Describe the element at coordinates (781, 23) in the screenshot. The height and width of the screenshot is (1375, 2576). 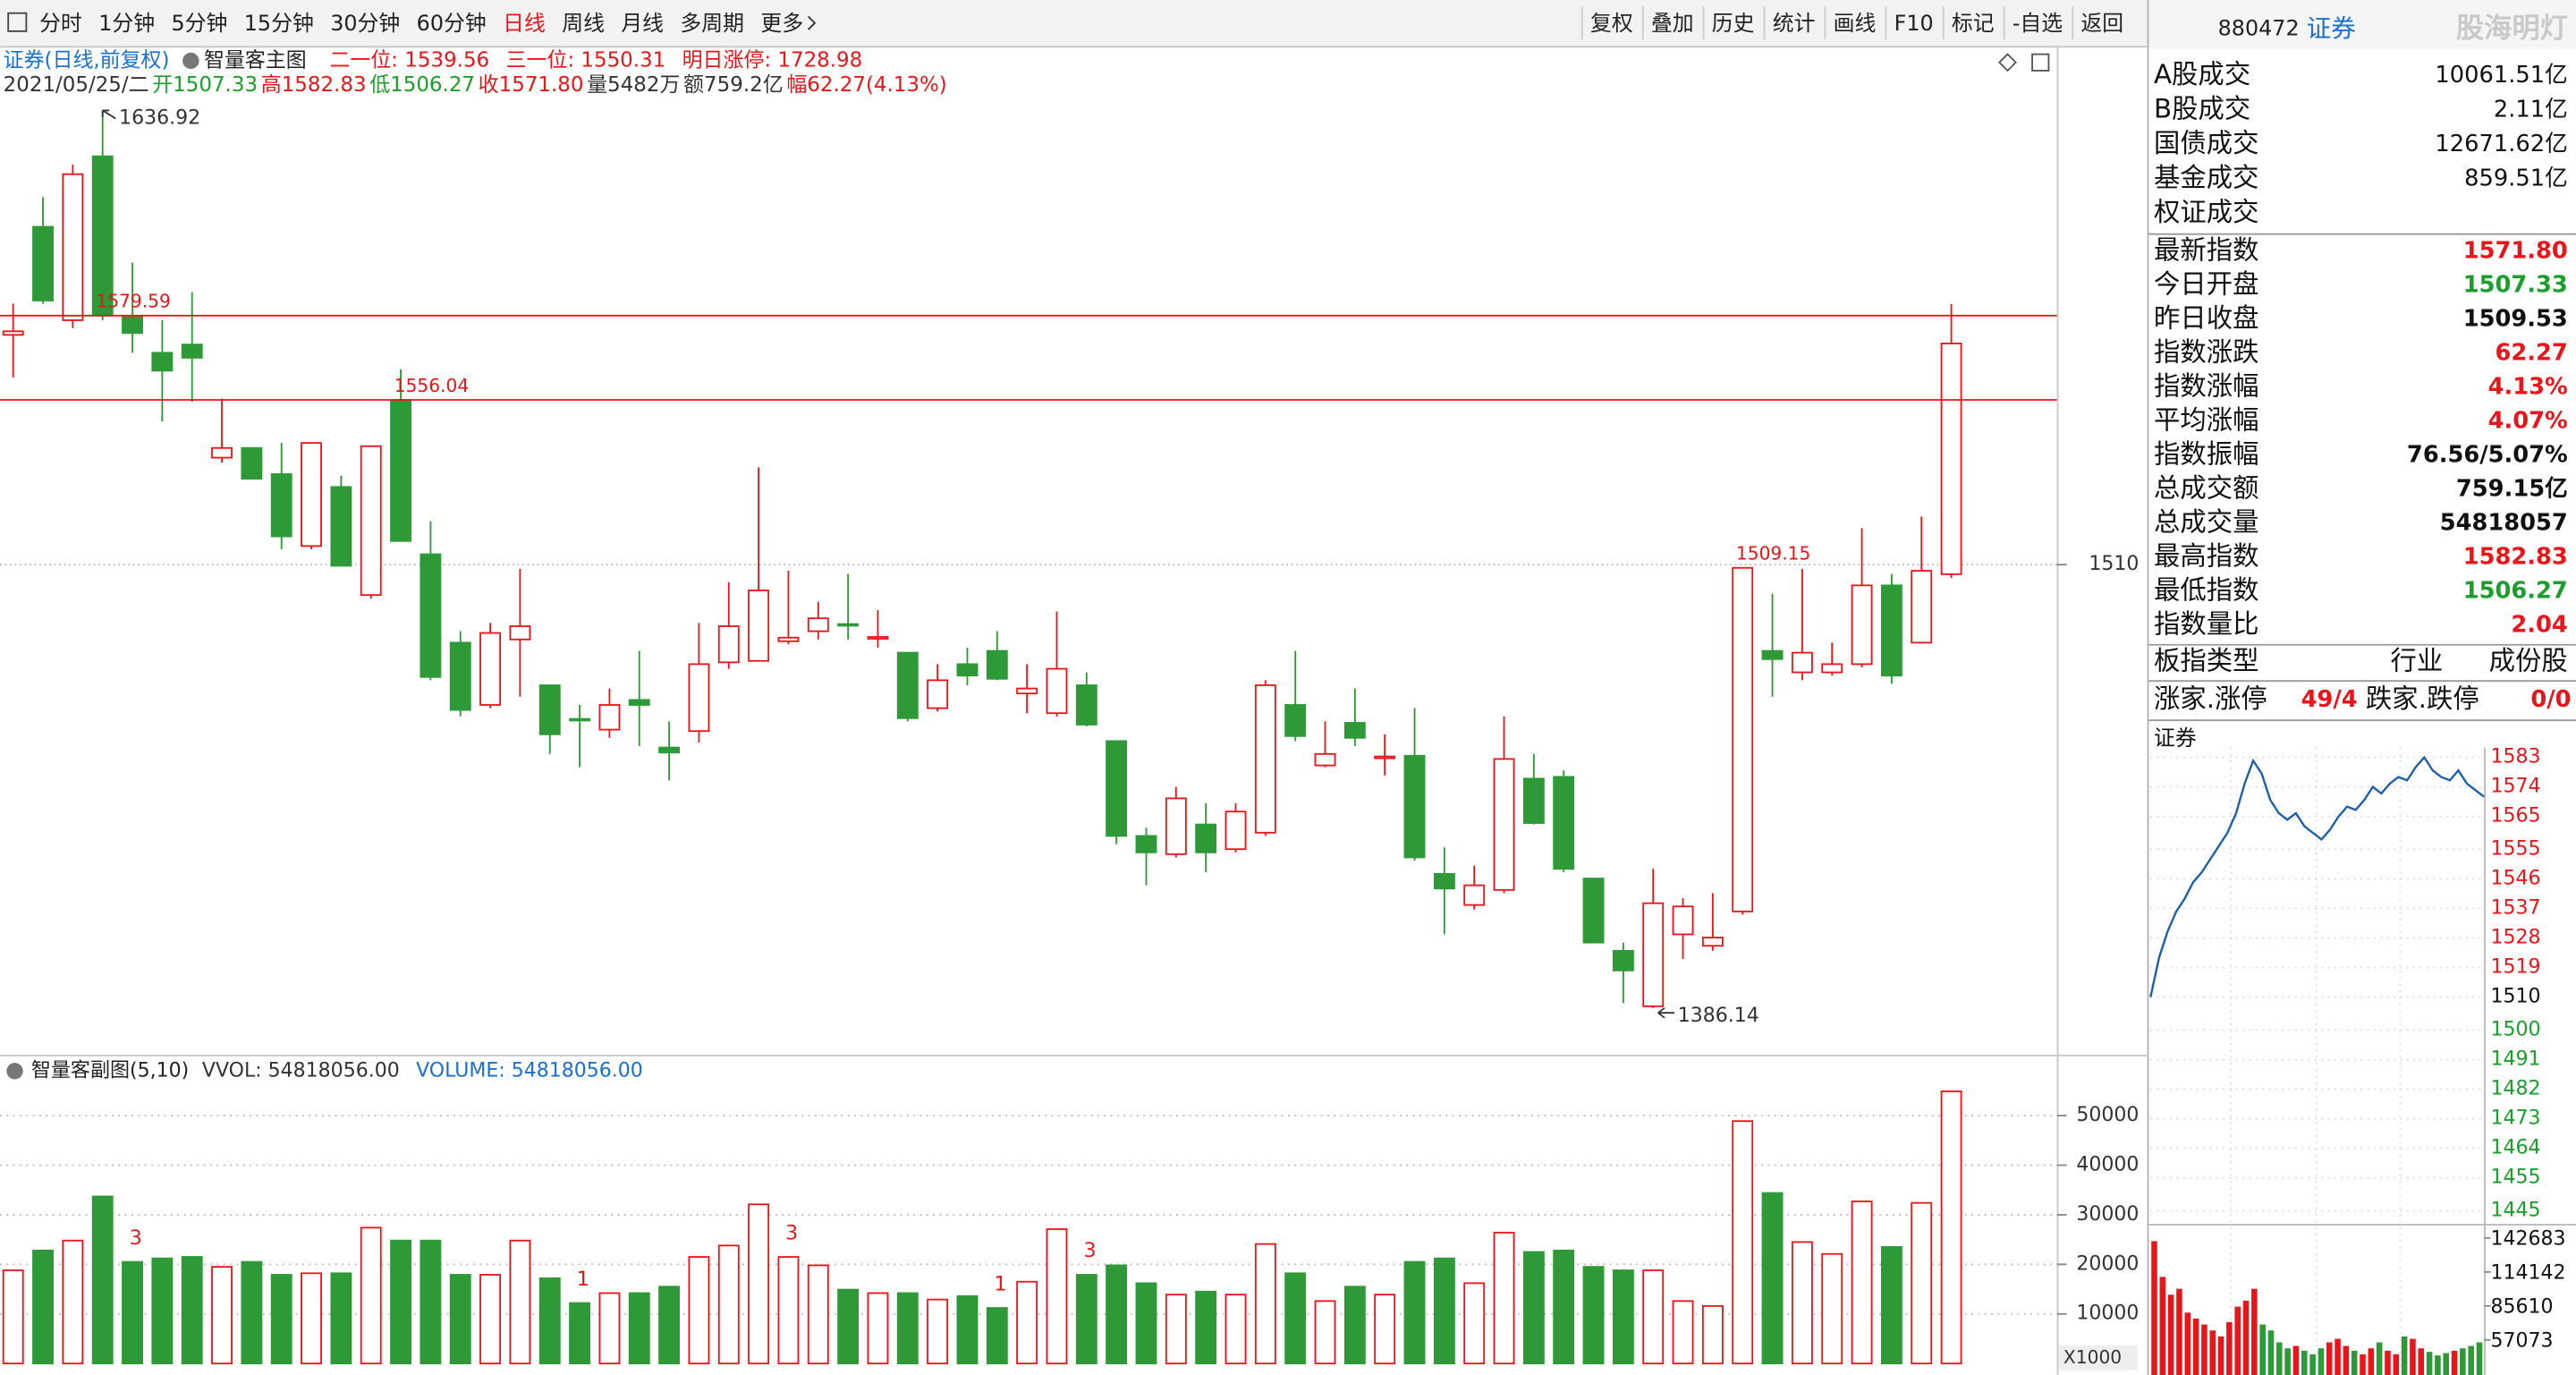
I see `period-tab: 更多` at that location.